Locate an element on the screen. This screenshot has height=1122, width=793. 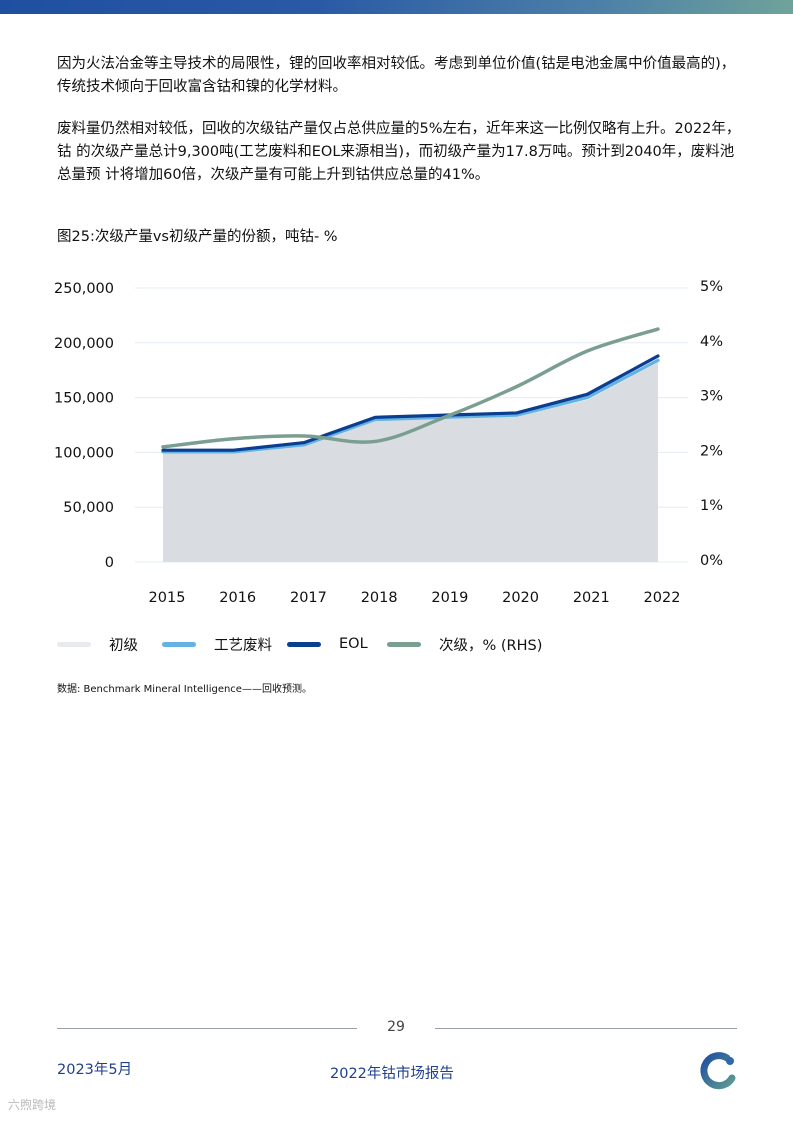
series-line-secondary is located at coordinates (410, 388).